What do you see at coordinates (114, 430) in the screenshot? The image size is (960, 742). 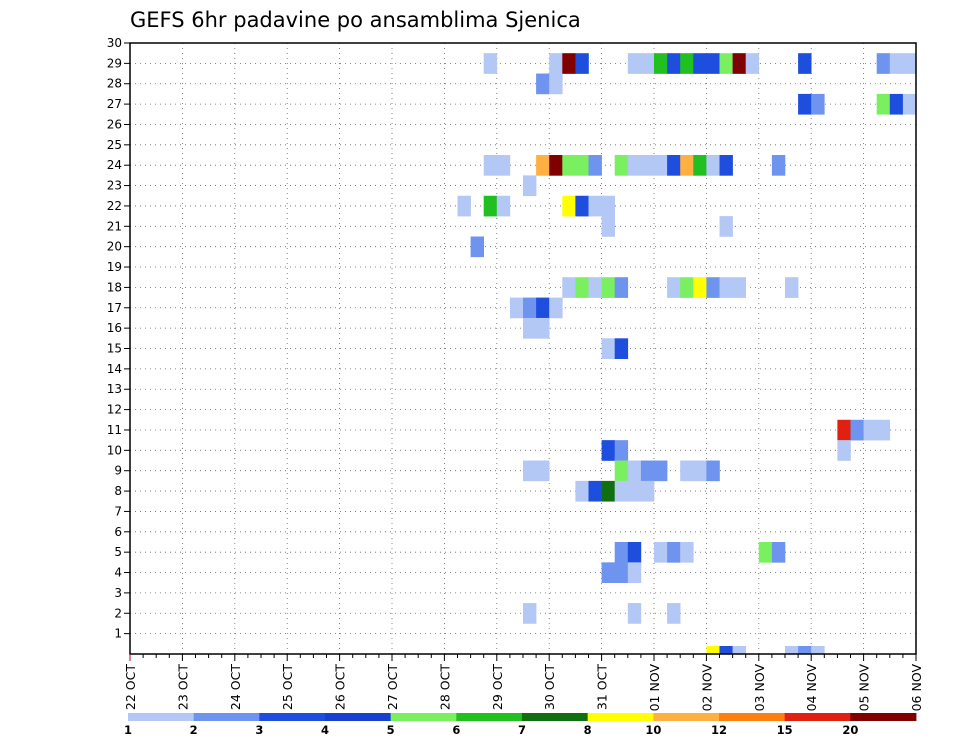 I see `y-tick-label: 11` at bounding box center [114, 430].